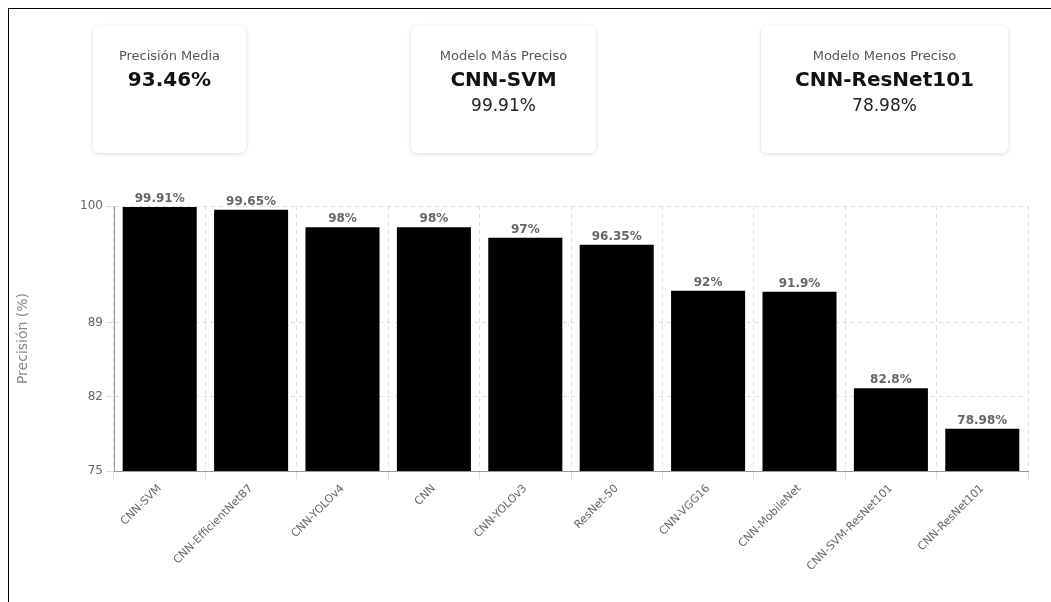 This screenshot has height=602, width=1051. What do you see at coordinates (708, 281) in the screenshot?
I see `data-label: 92%` at bounding box center [708, 281].